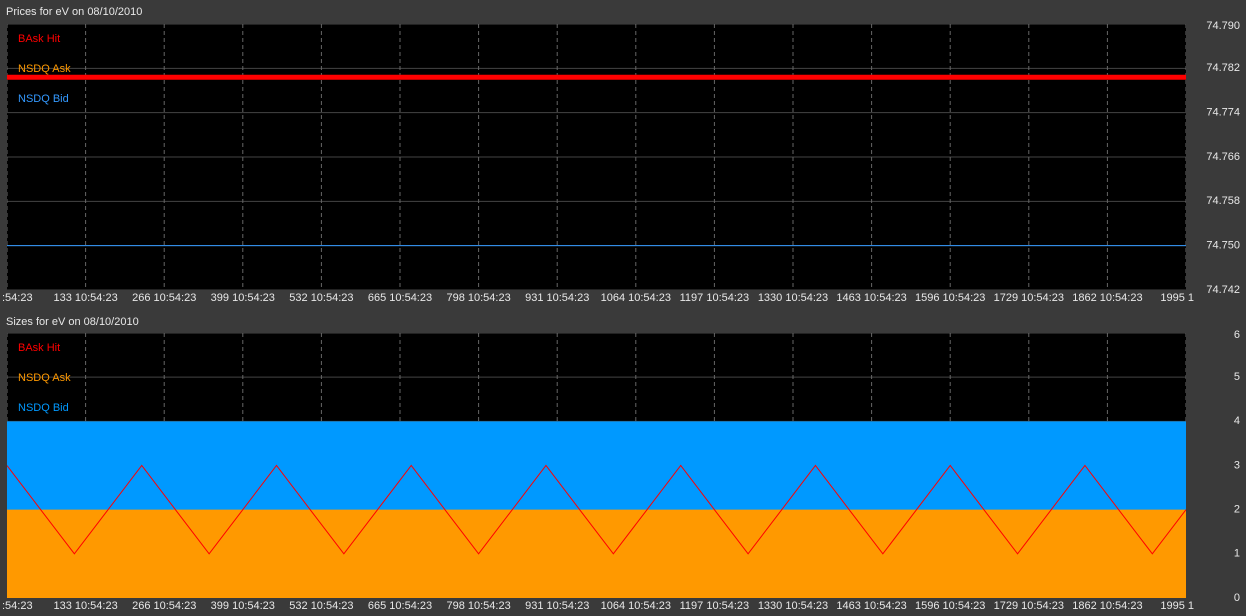  What do you see at coordinates (1237, 377) in the screenshot?
I see `y-tick-label: 5` at bounding box center [1237, 377].